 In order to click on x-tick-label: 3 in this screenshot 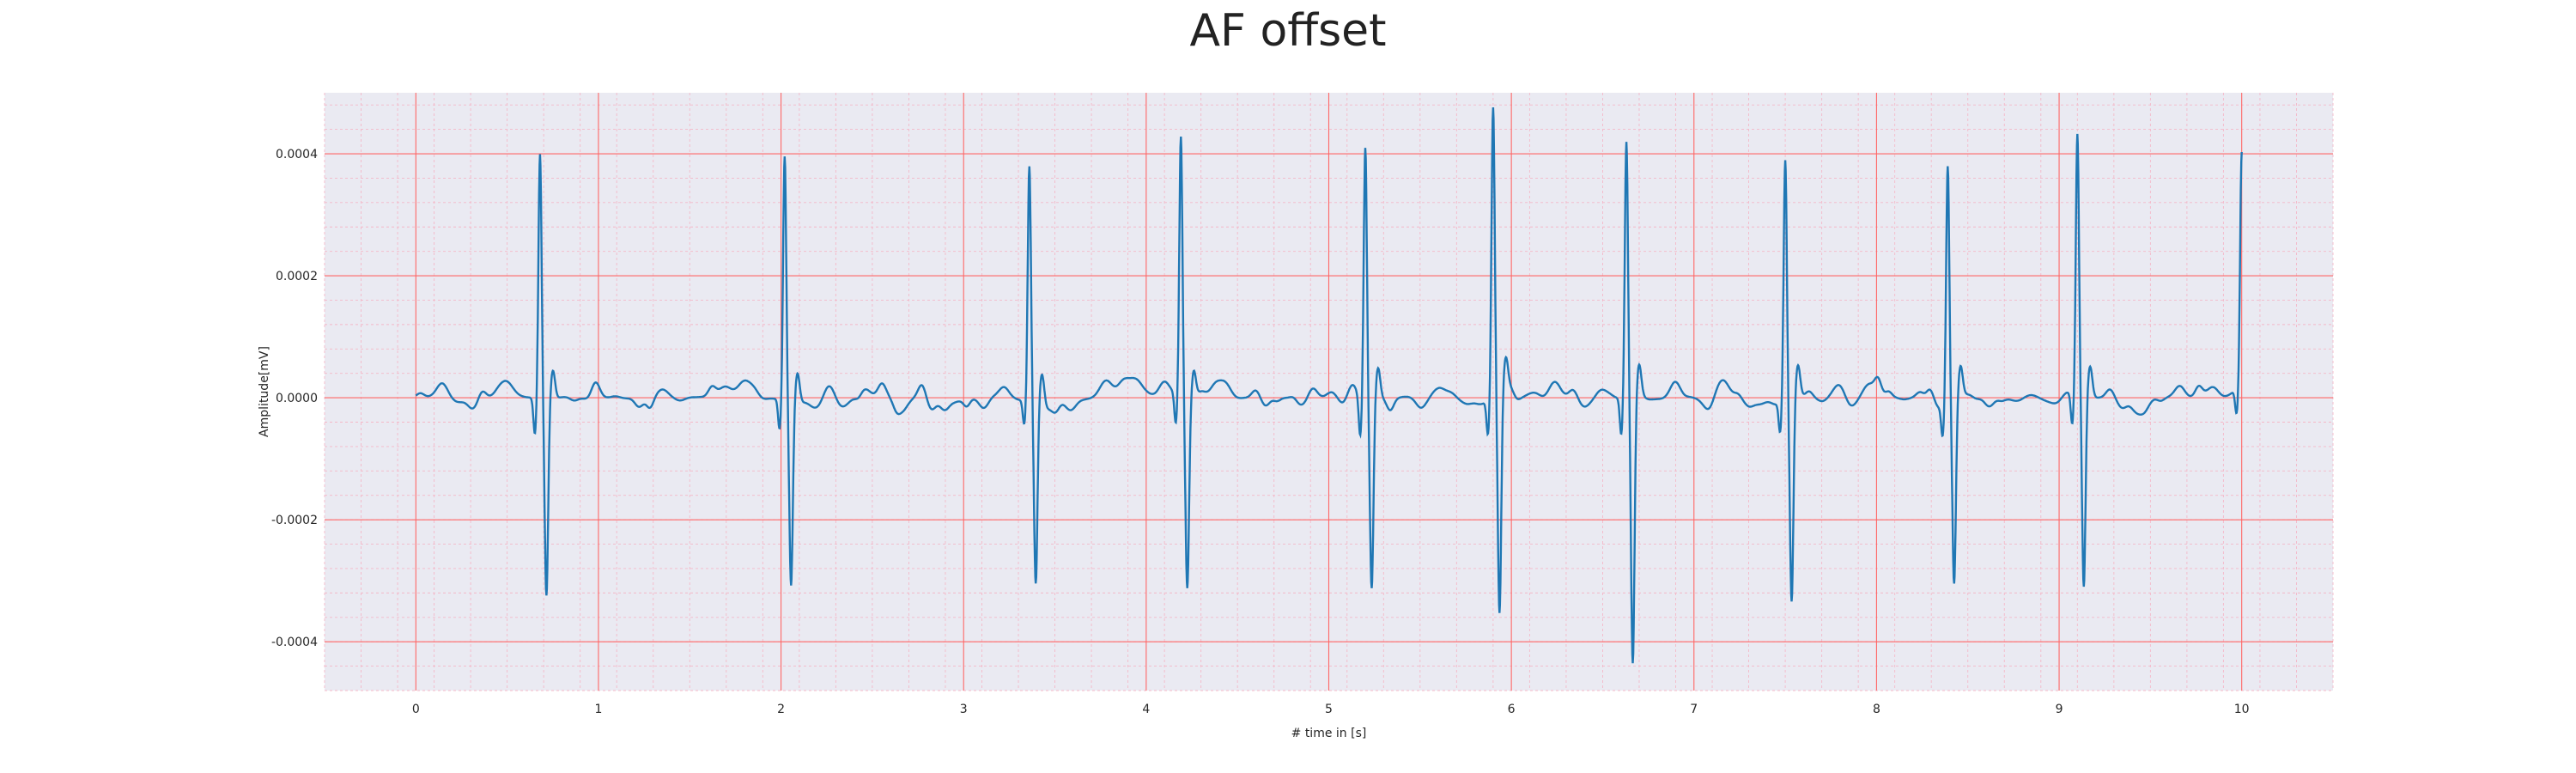, I will do `click(964, 709)`.